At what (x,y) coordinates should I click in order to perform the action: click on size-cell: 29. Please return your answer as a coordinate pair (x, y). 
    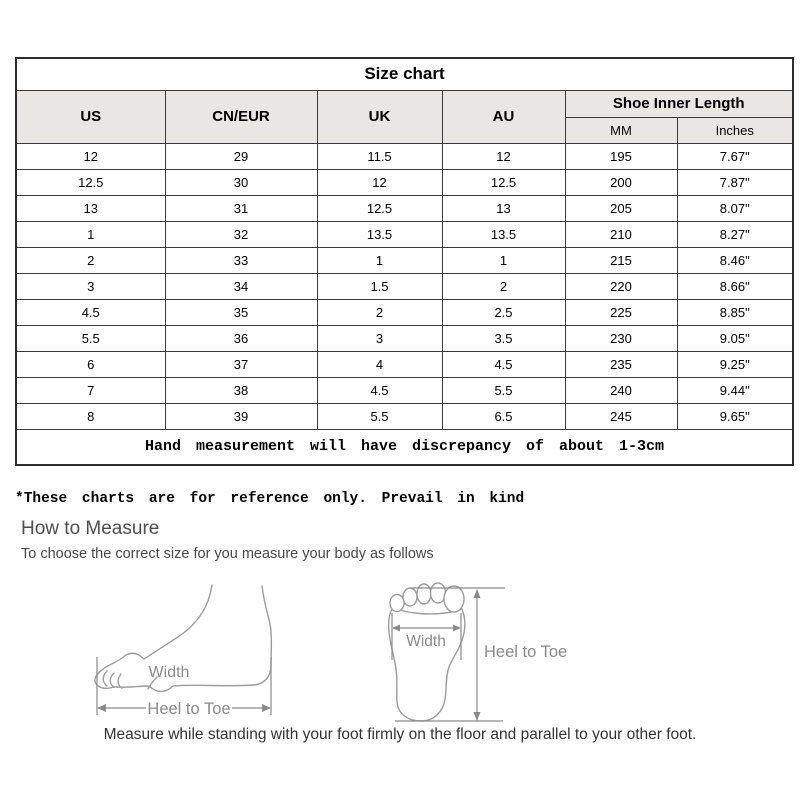
    Looking at the image, I should click on (241, 156).